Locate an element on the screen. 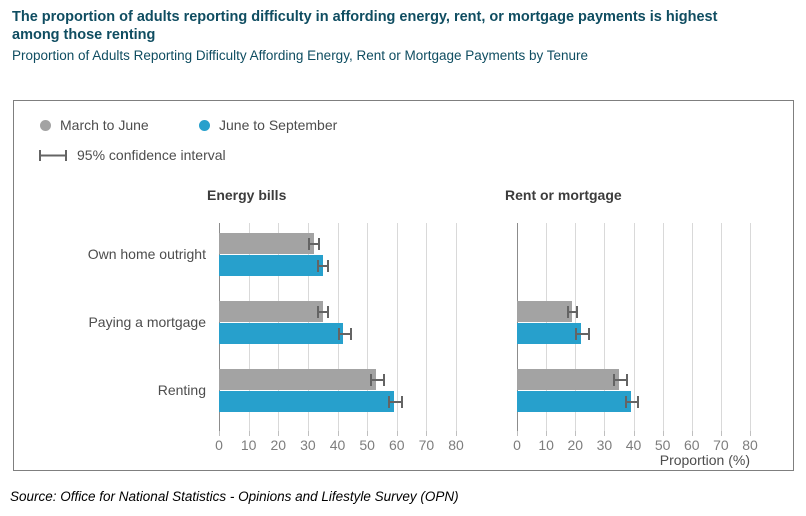 This screenshot has height=516, width=806. legend-label-june-to-september: June to September is located at coordinates (278, 125).